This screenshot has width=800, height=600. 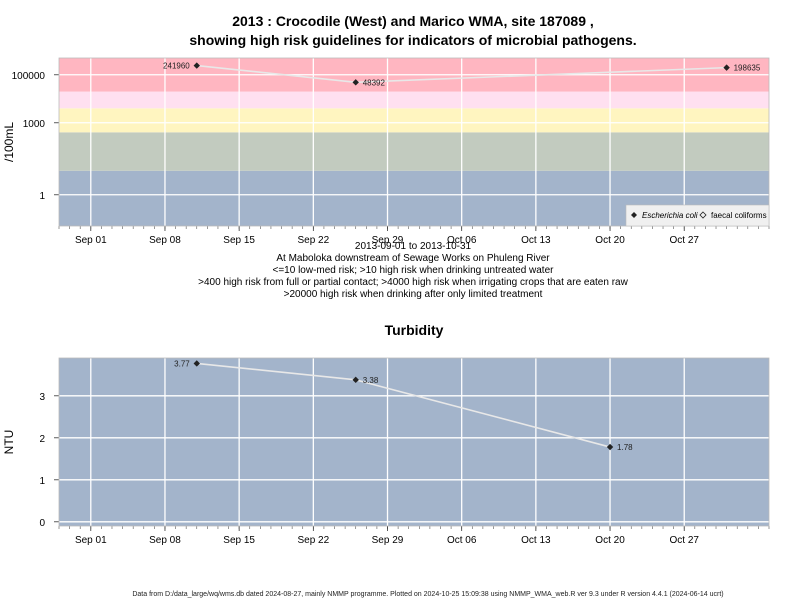 What do you see at coordinates (91, 540) in the screenshot?
I see `chart2-x-tick-label: Sep 01` at bounding box center [91, 540].